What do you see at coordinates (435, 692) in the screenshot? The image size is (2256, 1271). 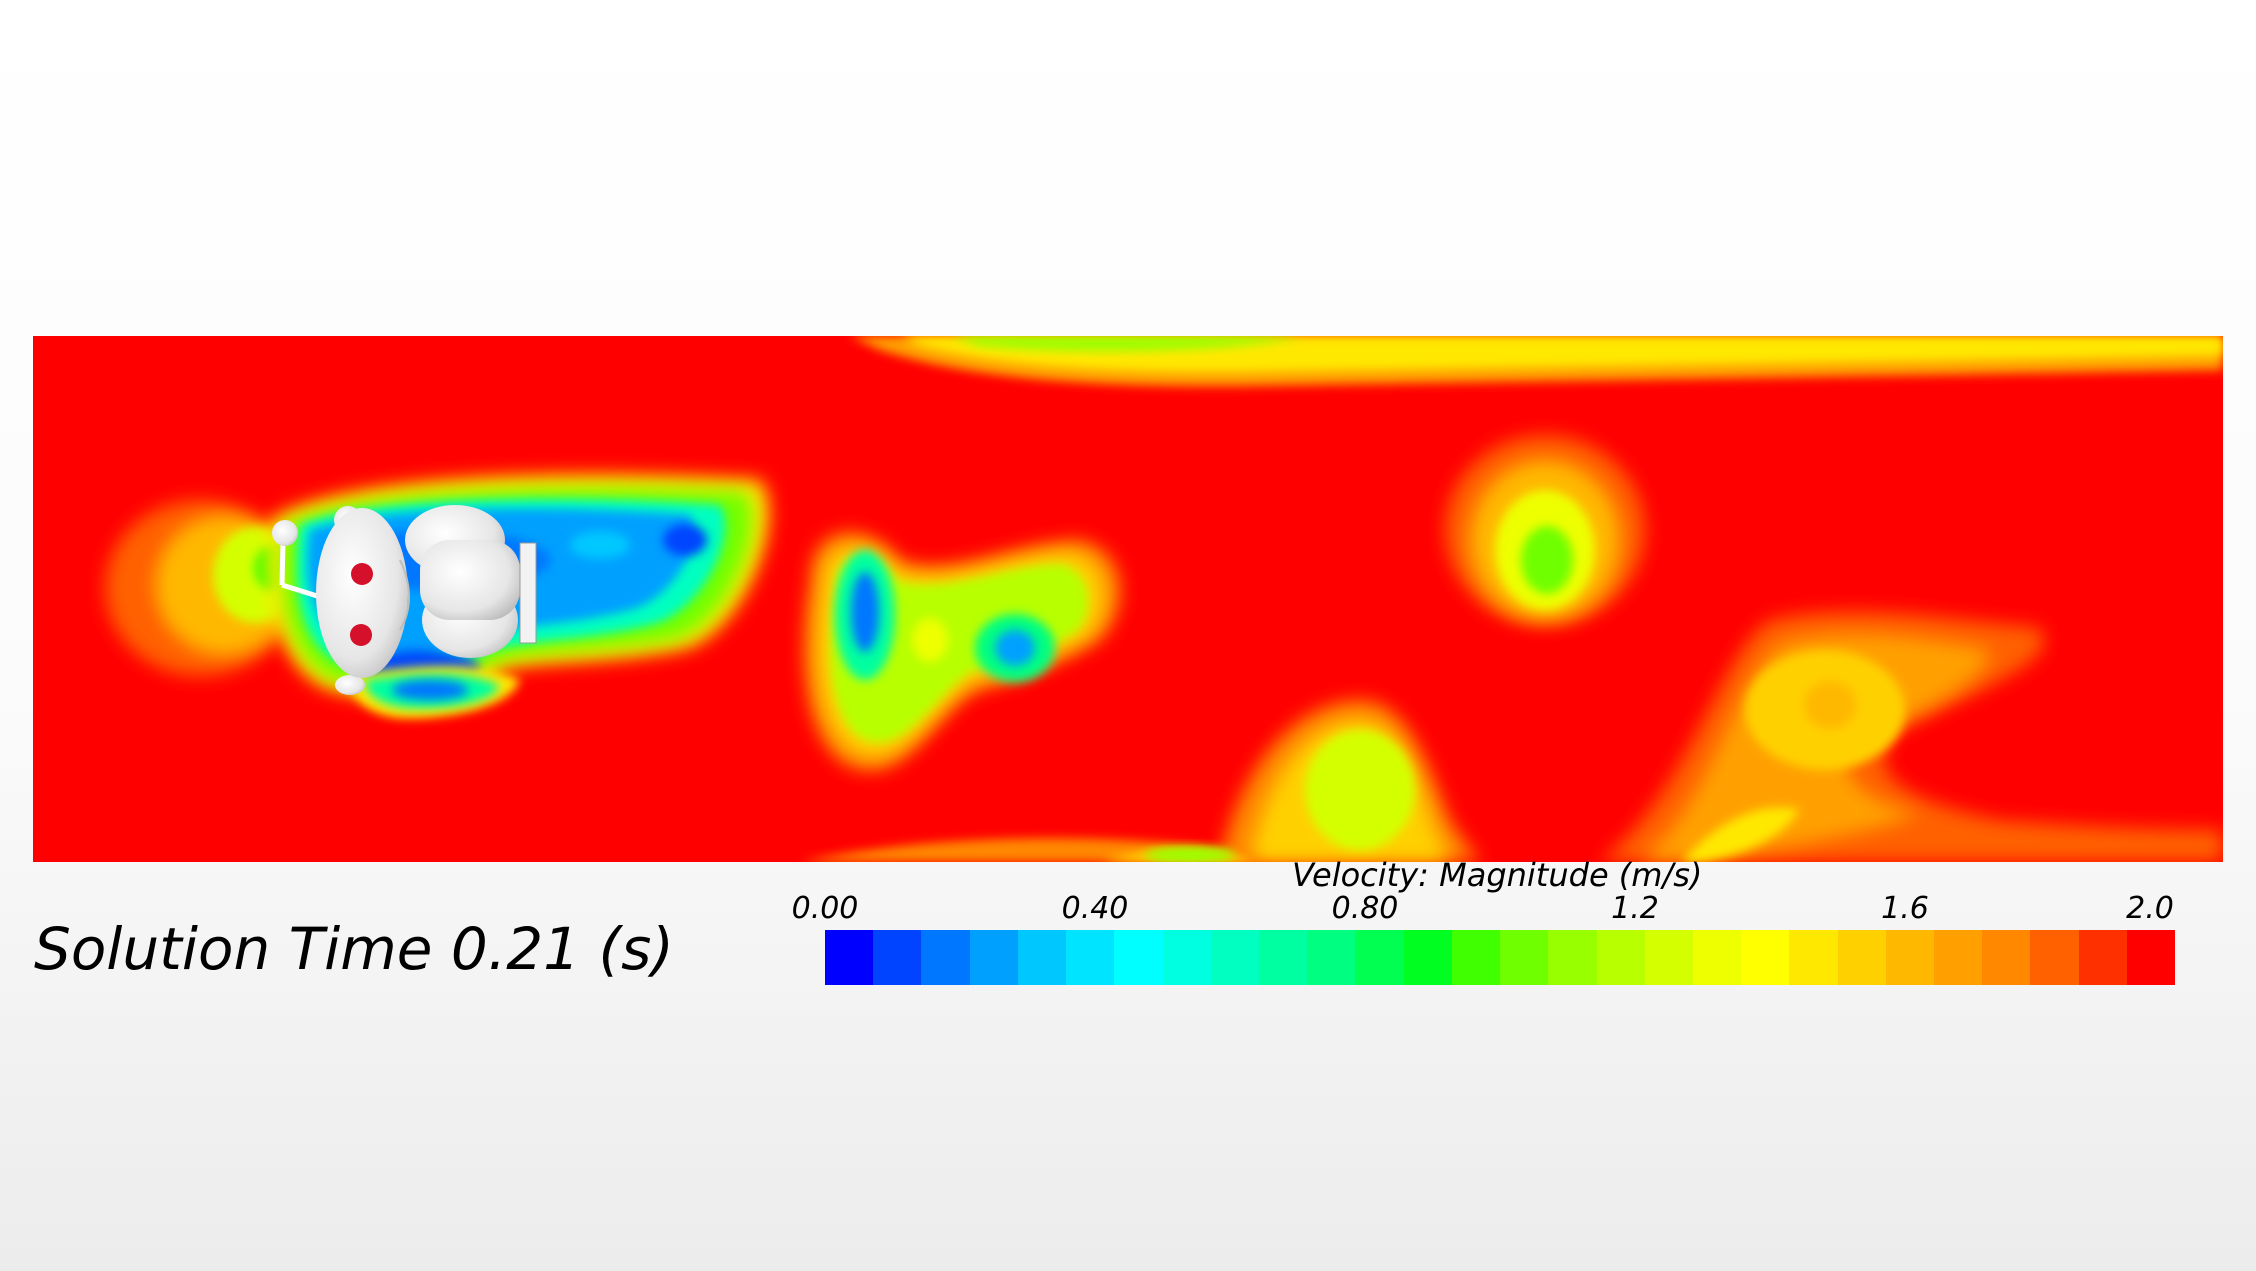 I see `lower-wake-pocket` at bounding box center [435, 692].